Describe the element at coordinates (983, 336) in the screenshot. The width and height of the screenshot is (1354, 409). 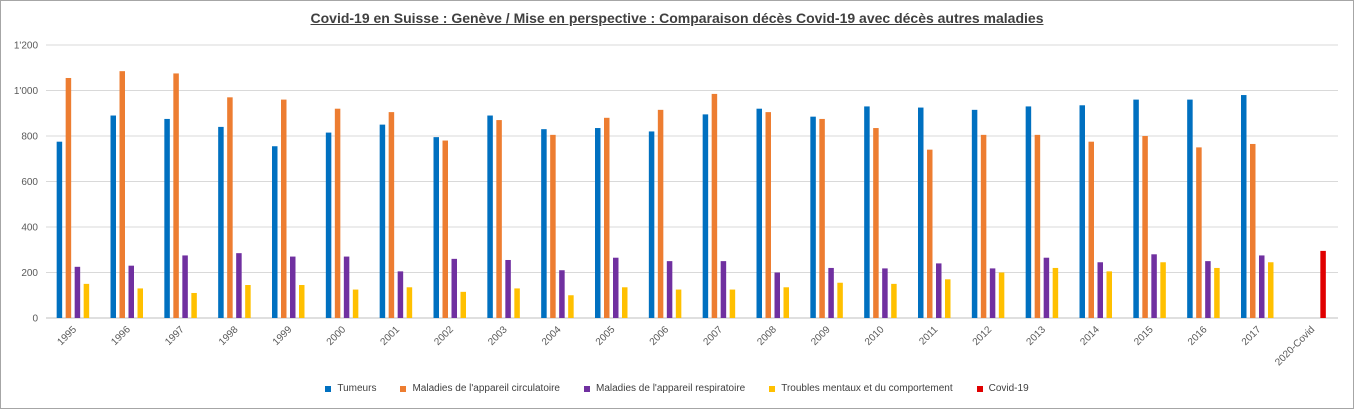
I see `x-tick-label: 2012` at that location.